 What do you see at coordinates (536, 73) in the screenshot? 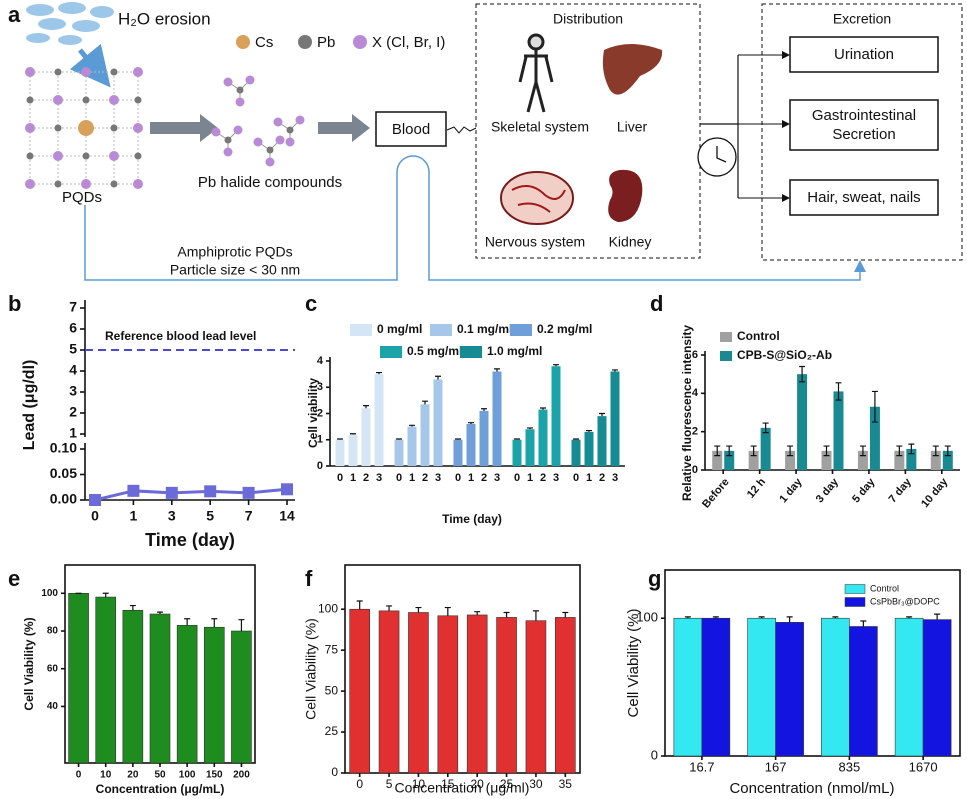
I see `skeleton-icon` at bounding box center [536, 73].